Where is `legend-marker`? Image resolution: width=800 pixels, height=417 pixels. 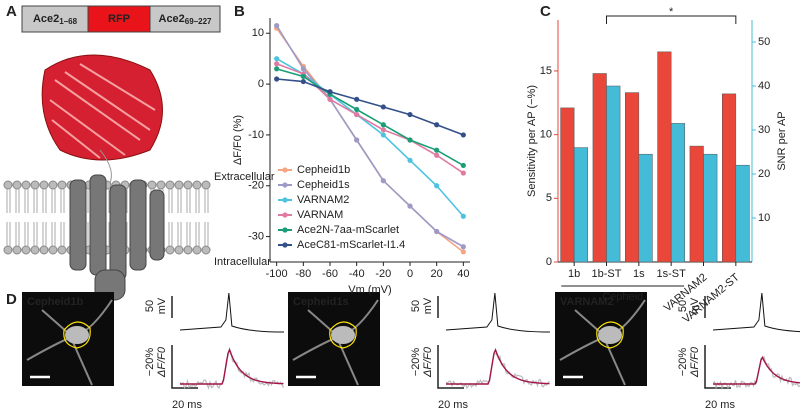
legend-marker is located at coordinates (285, 185).